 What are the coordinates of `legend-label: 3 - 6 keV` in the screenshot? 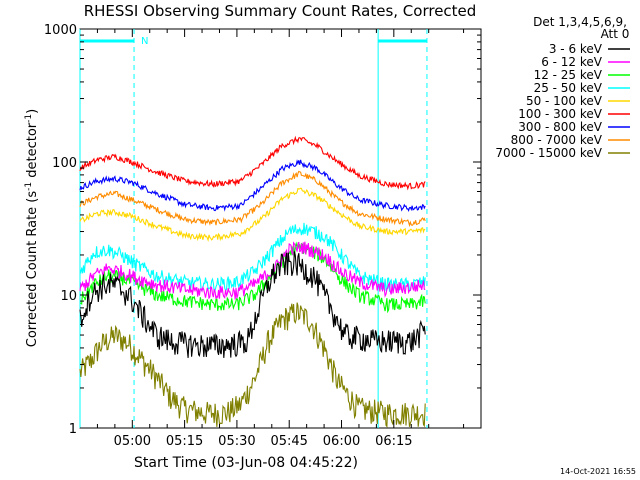 It's located at (576, 49).